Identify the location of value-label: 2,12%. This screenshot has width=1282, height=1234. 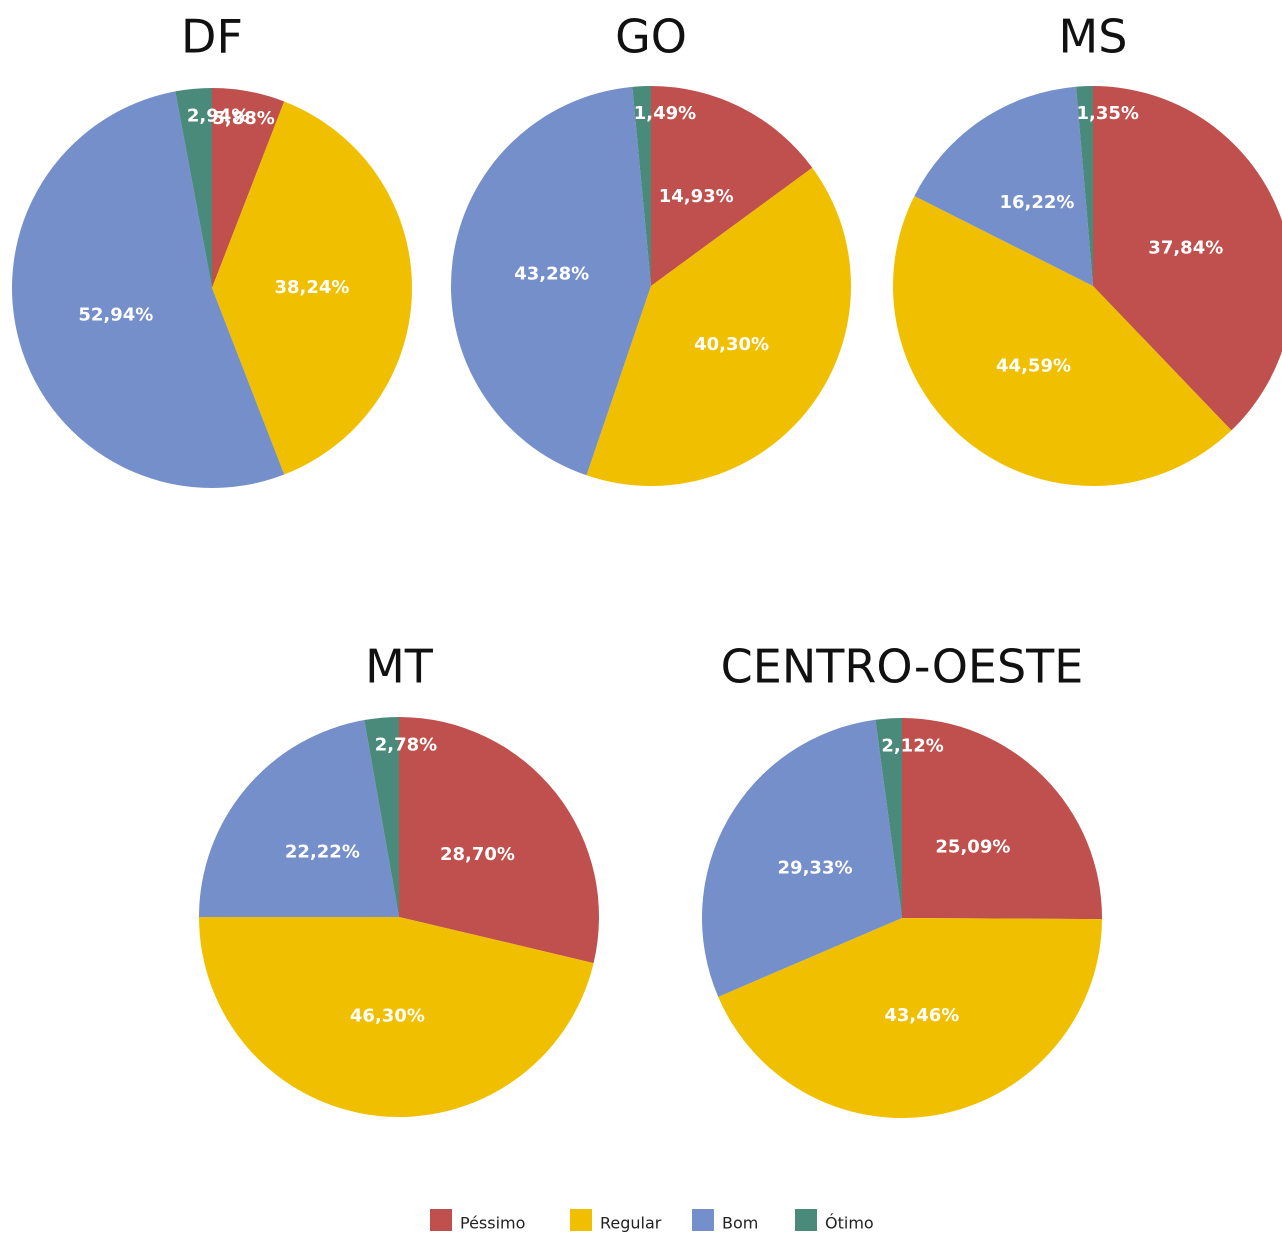
(912, 745).